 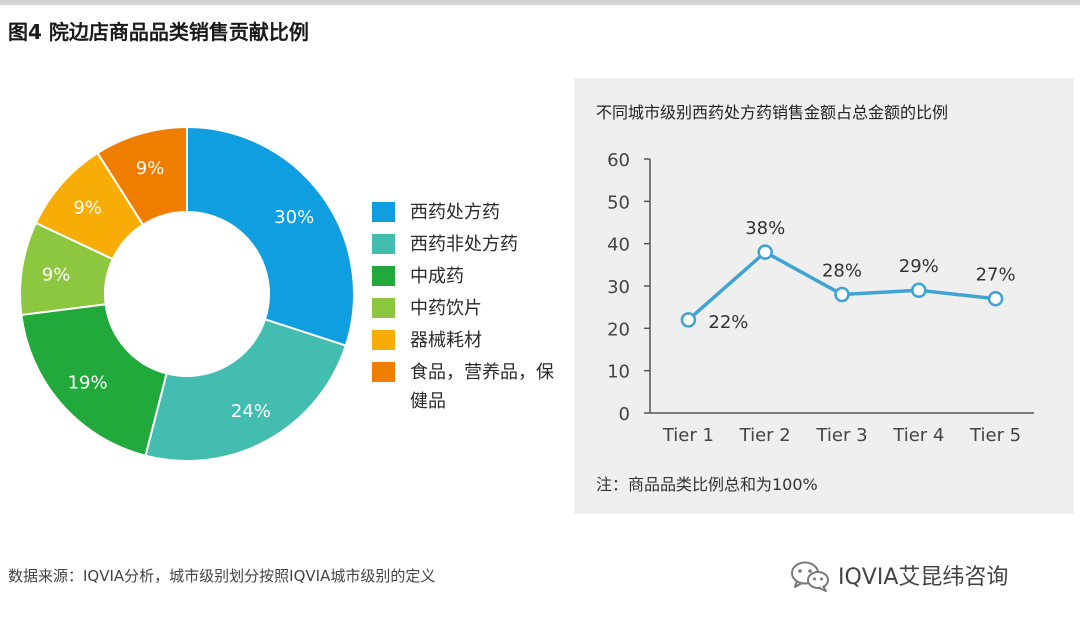 I want to click on legend-label: 西药非处方药, so click(x=464, y=244).